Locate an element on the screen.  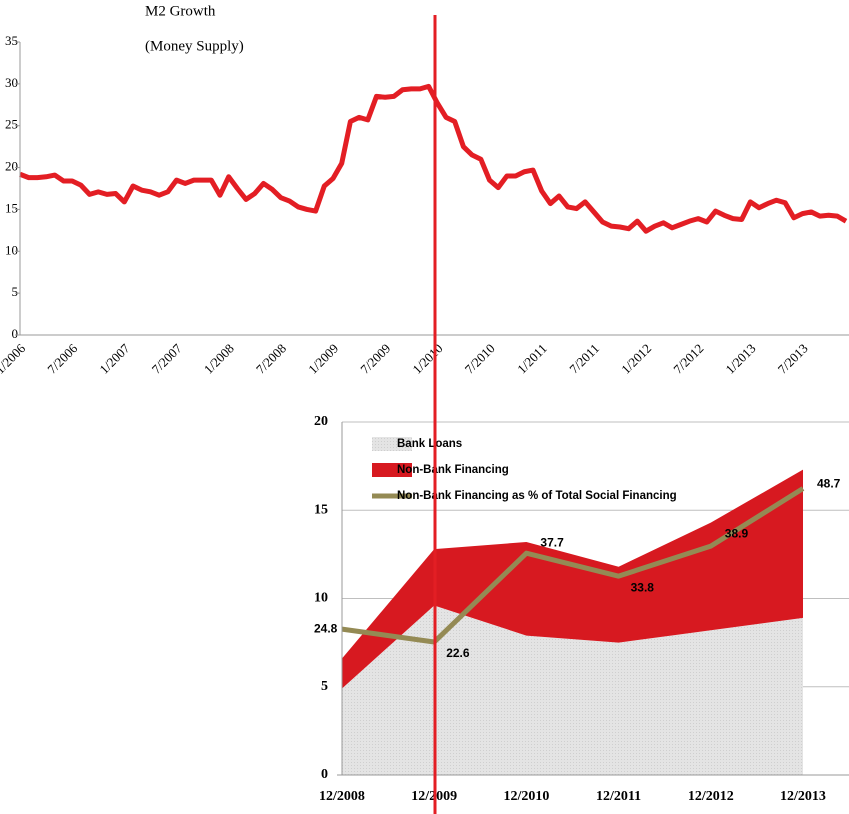
x-tick-label: 7/2010 is located at coordinates (480, 359).